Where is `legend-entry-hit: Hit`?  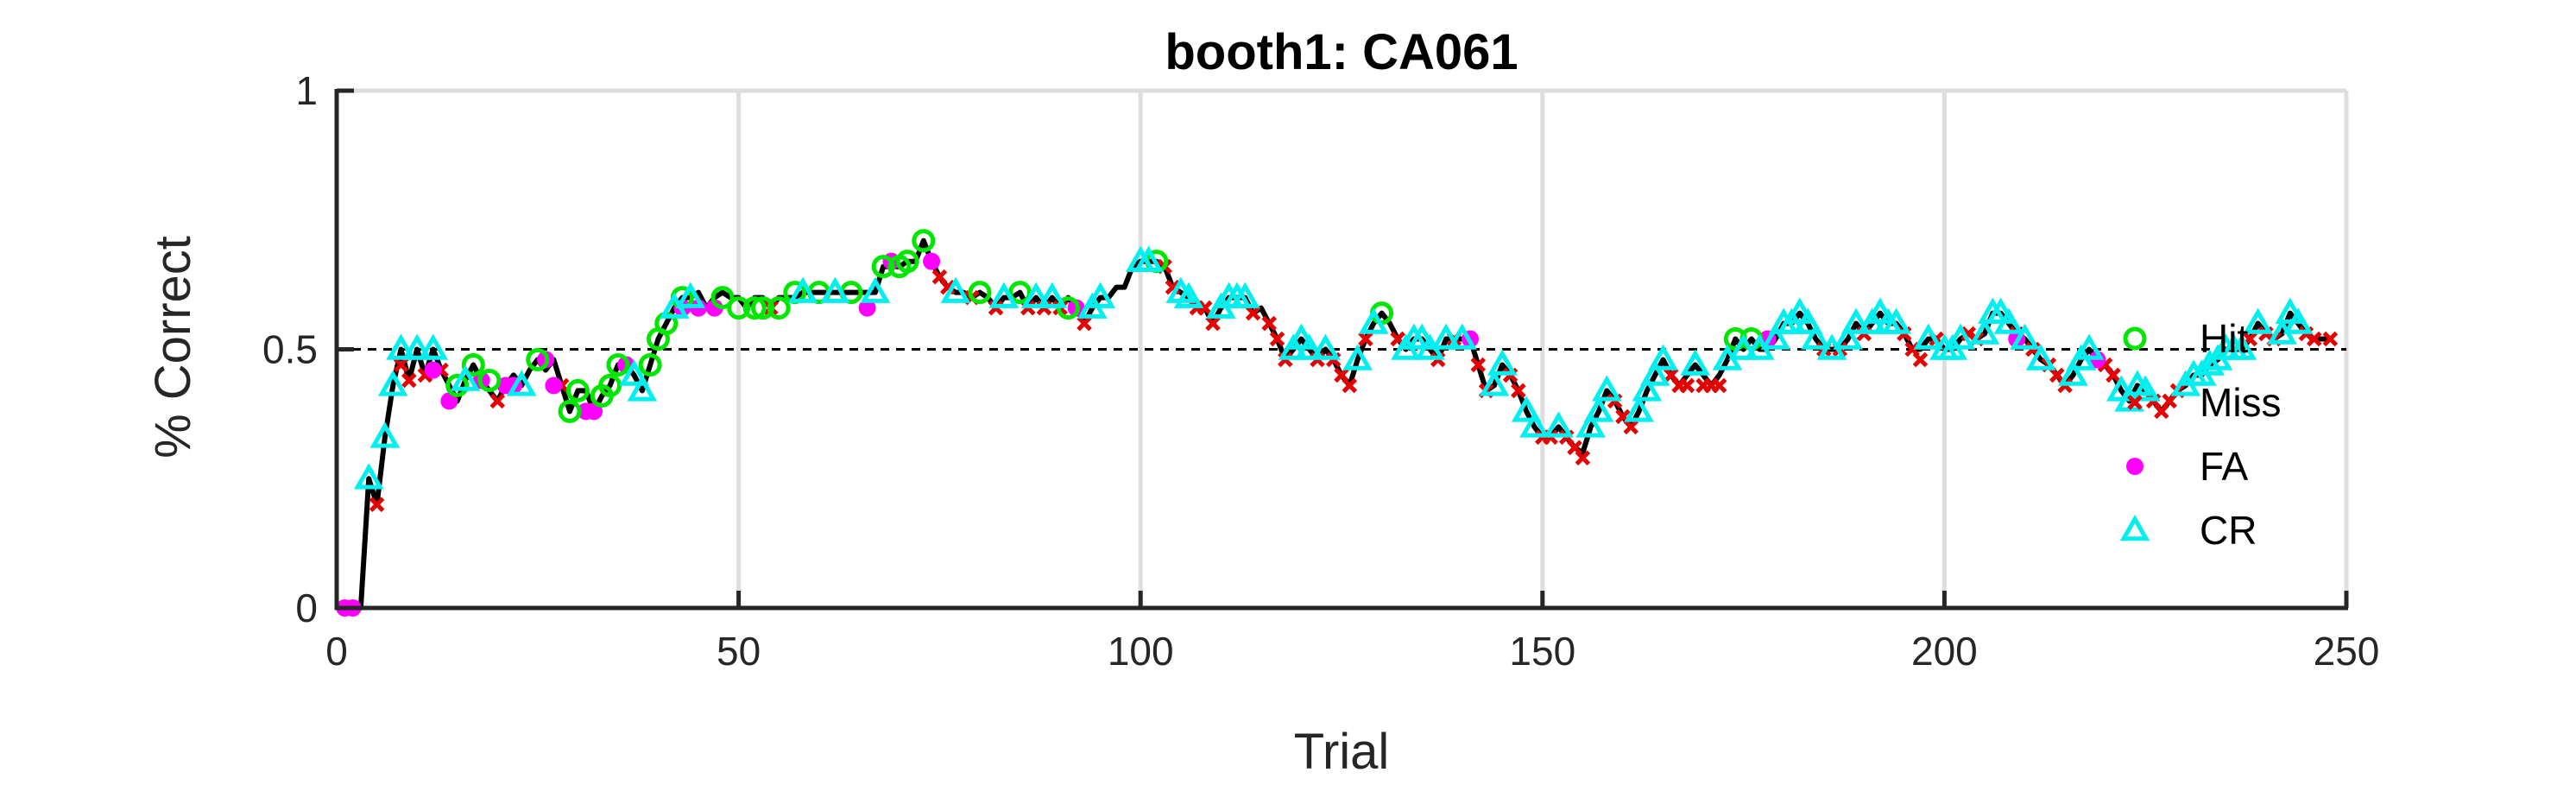 legend-entry-hit: Hit is located at coordinates (2185, 338).